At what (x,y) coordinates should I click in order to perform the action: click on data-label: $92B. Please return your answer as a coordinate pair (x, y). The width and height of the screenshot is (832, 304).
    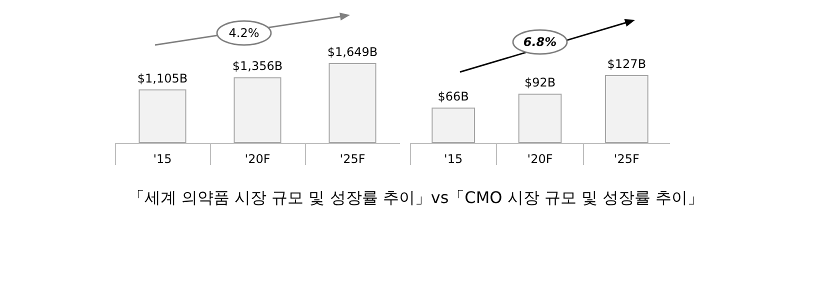
    Looking at the image, I should click on (540, 83).